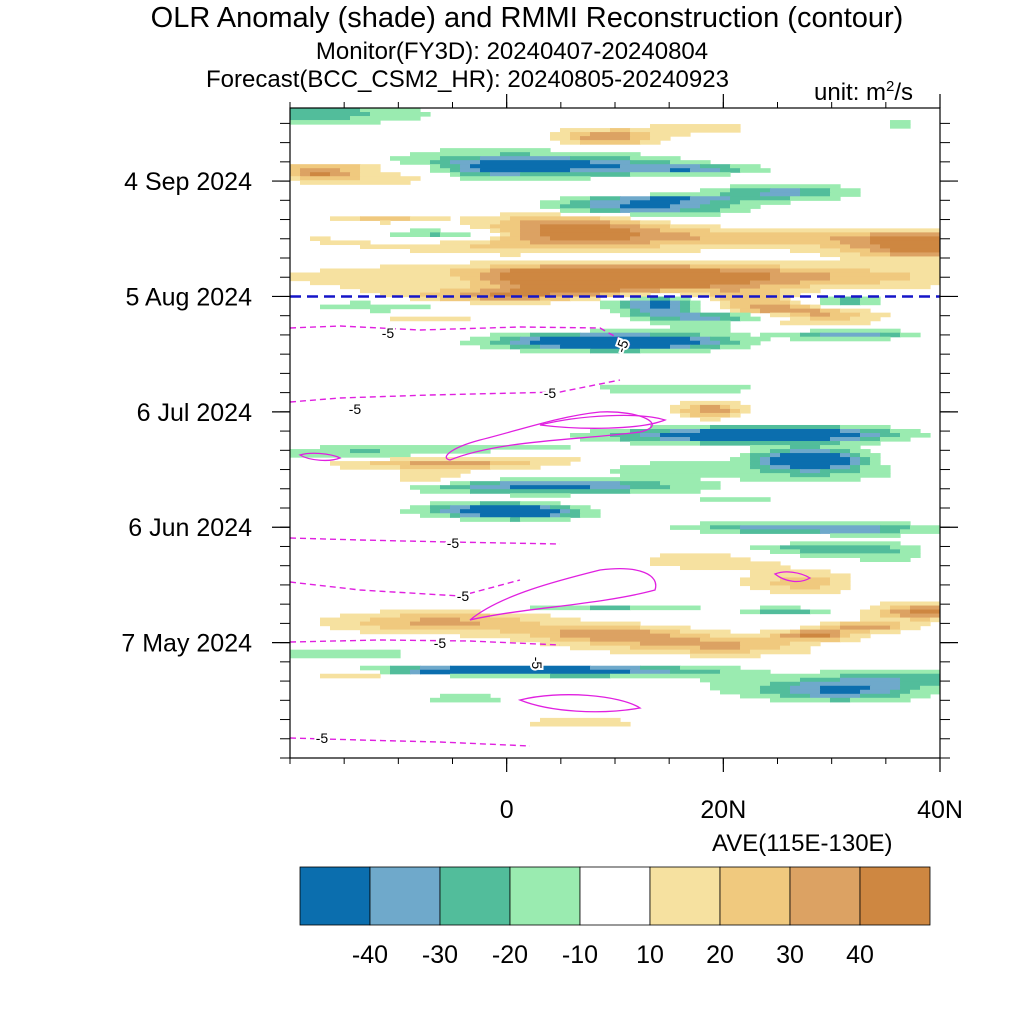 This screenshot has width=1024, height=1024. Describe the element at coordinates (322, 738) in the screenshot. I see `contour-label: -5` at that location.